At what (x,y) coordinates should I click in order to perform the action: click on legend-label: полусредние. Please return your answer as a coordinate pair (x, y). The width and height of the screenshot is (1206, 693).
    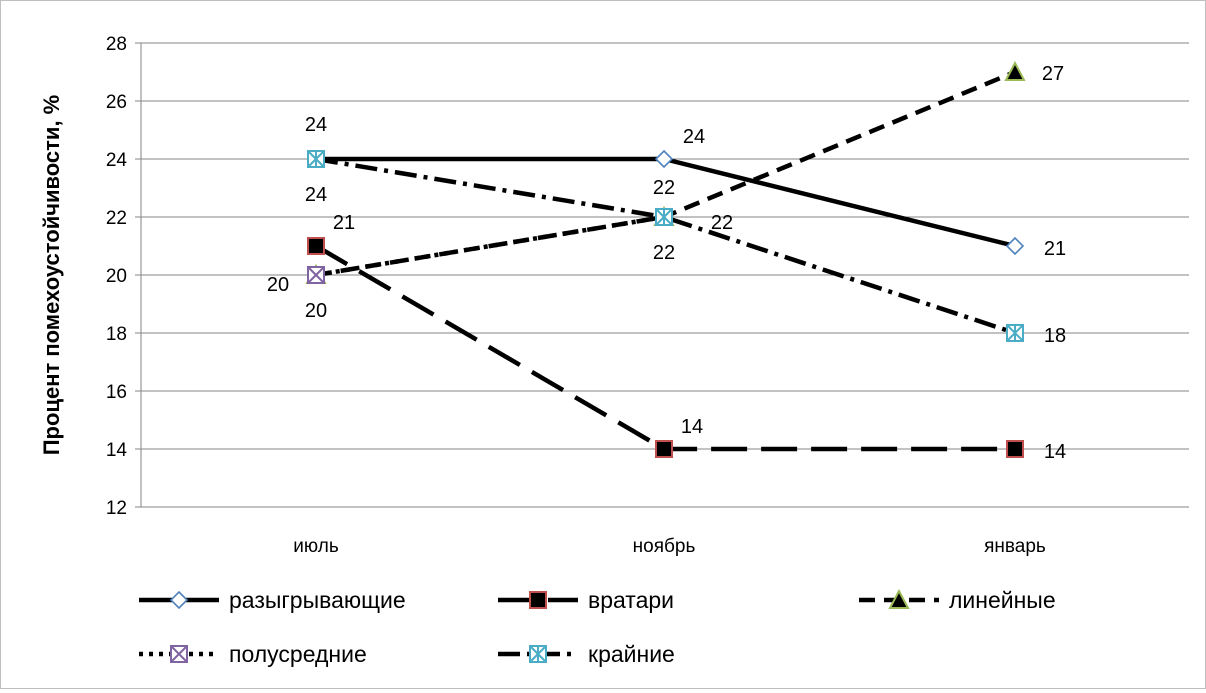
    Looking at the image, I should click on (298, 654).